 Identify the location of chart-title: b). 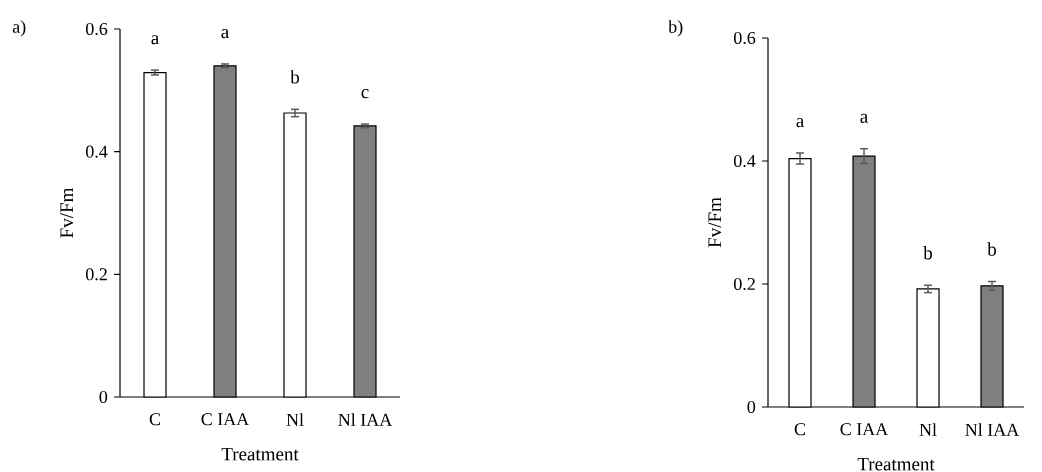
(675, 28).